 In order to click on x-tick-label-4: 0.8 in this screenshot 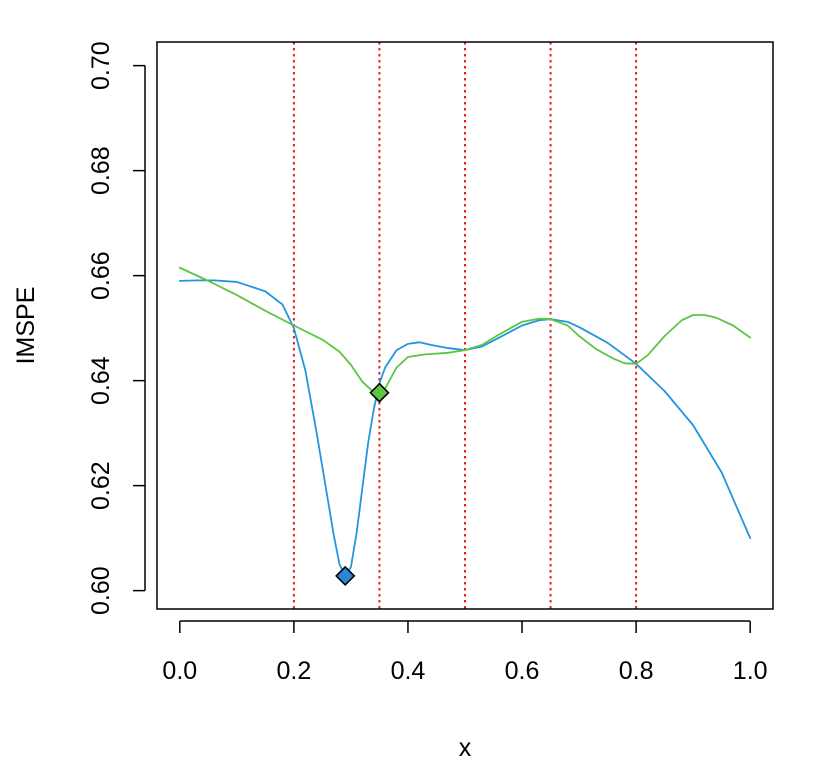, I will do `click(636, 671)`.